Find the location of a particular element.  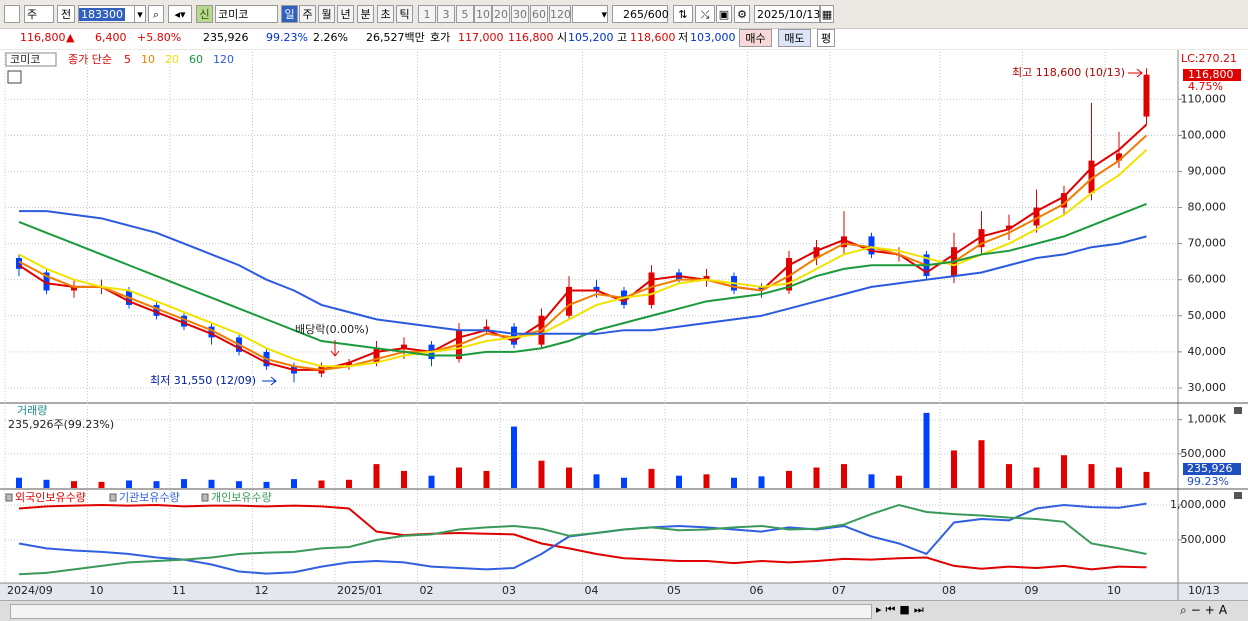

x-tick-label: 2024/09 is located at coordinates (30, 590).